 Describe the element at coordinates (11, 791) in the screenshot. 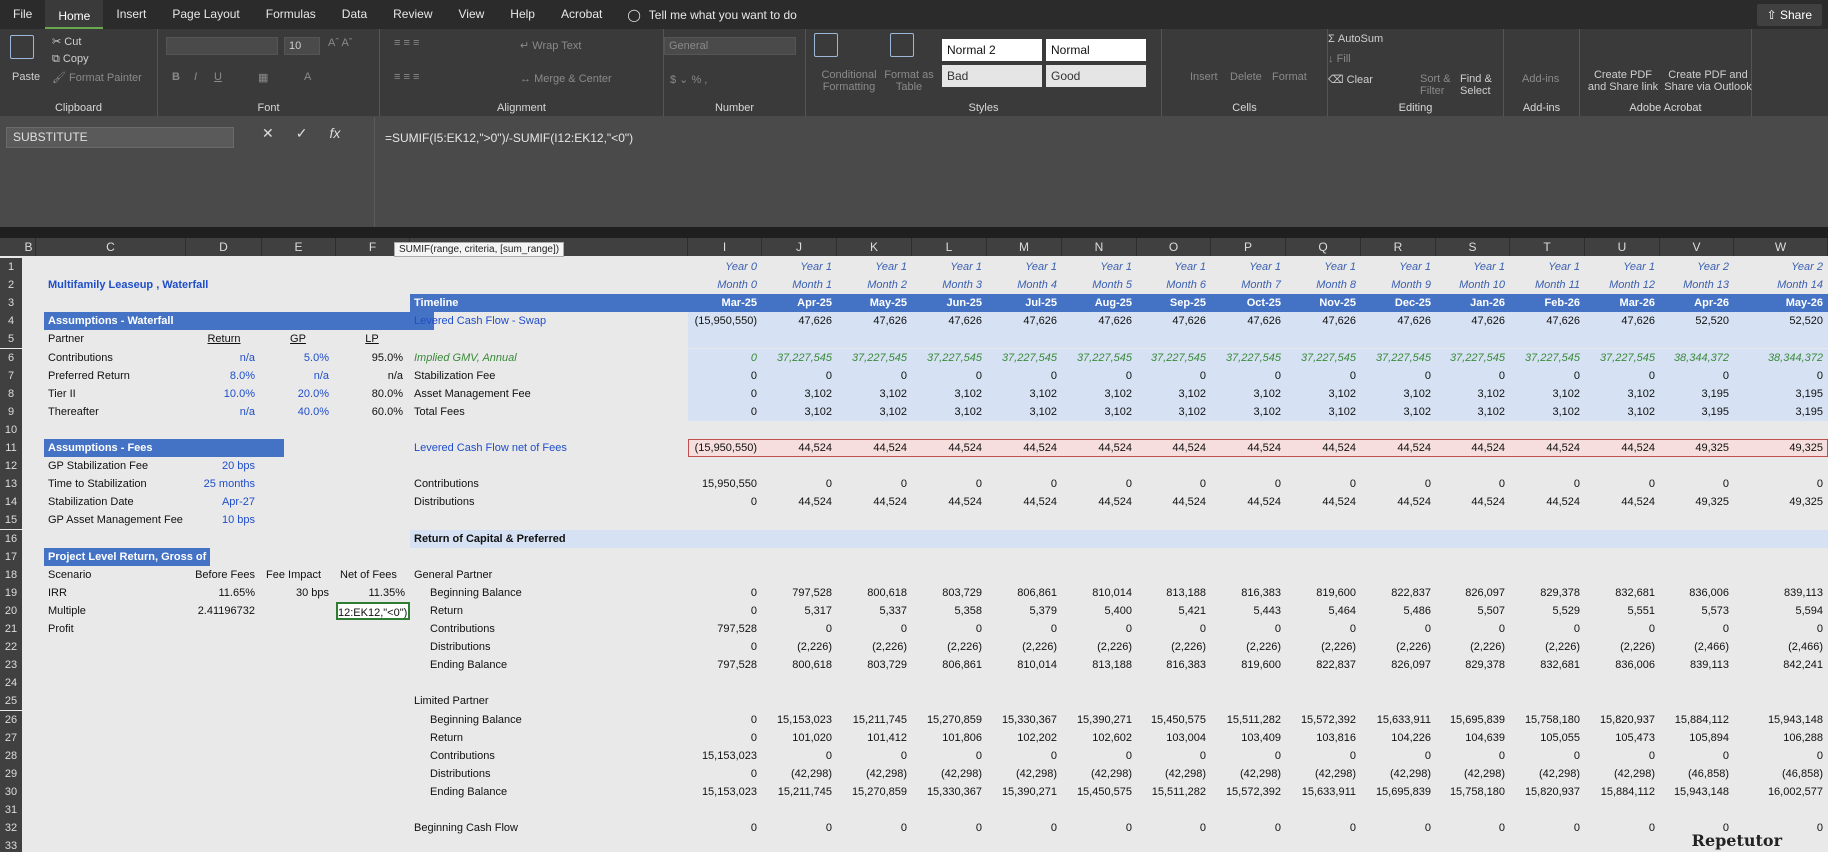

I see `row-header: 30` at that location.